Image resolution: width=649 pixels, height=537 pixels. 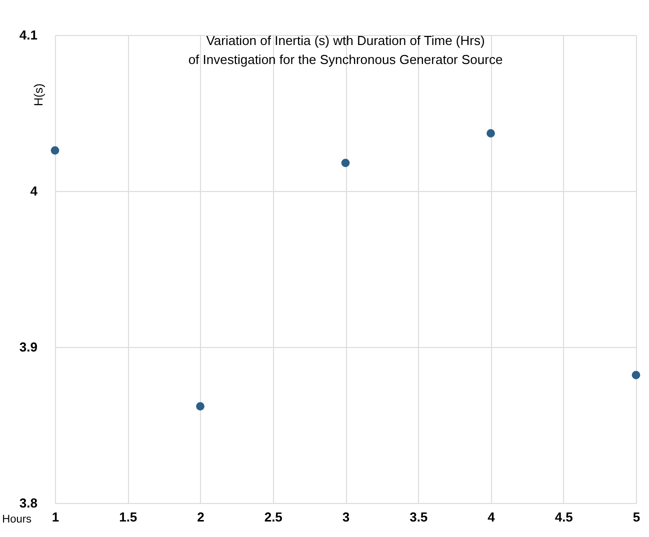 What do you see at coordinates (28, 35) in the screenshot?
I see `y-tick-label: 4.1` at bounding box center [28, 35].